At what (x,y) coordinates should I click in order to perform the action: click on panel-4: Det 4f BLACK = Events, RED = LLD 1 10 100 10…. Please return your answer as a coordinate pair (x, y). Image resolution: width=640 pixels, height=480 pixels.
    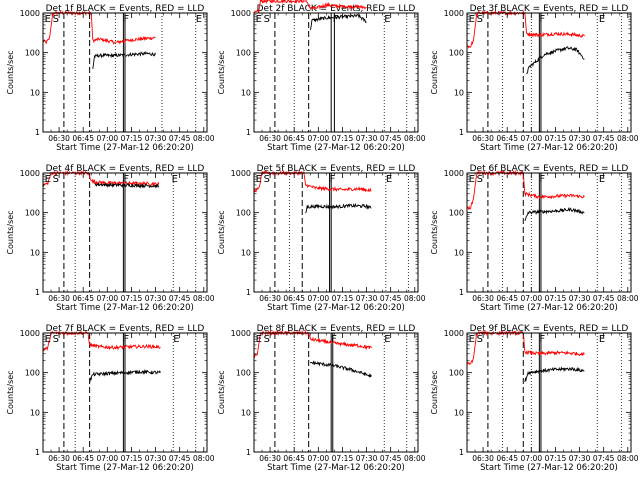
    Looking at the image, I should click on (110, 238).